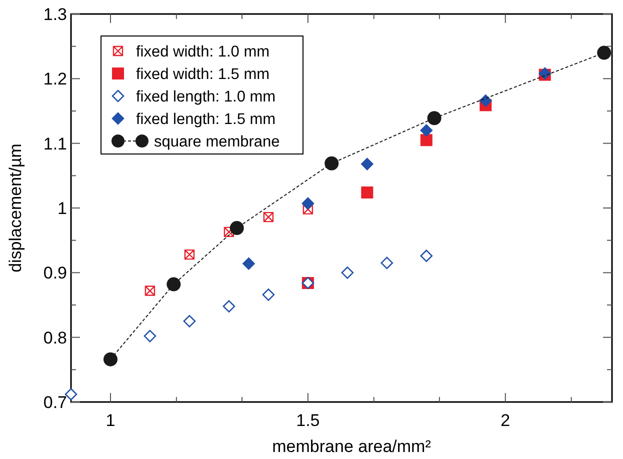 The image size is (623, 459). I want to click on y-axis-title: displacement/µm, so click(15, 208).